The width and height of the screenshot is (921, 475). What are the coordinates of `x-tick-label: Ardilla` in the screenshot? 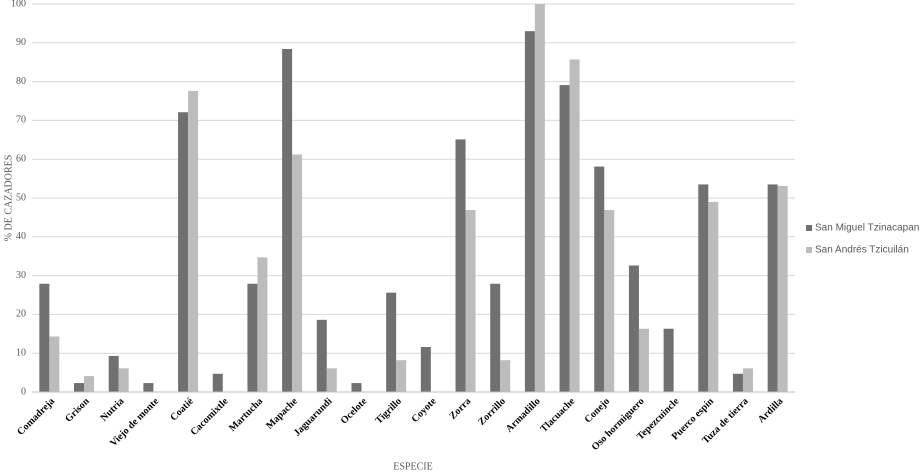 It's located at (770, 410).